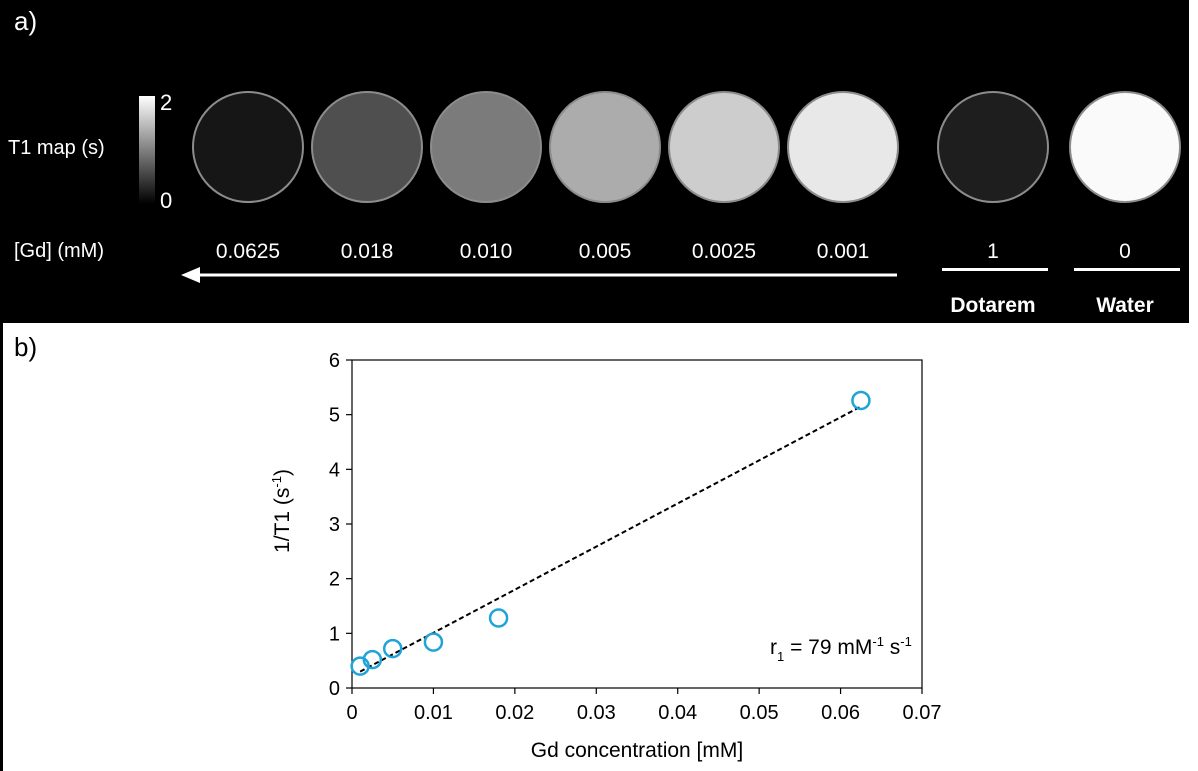 The image size is (1198, 771). Describe the element at coordinates (922, 713) in the screenshot. I see `x-tick-label: 0.07` at that location.